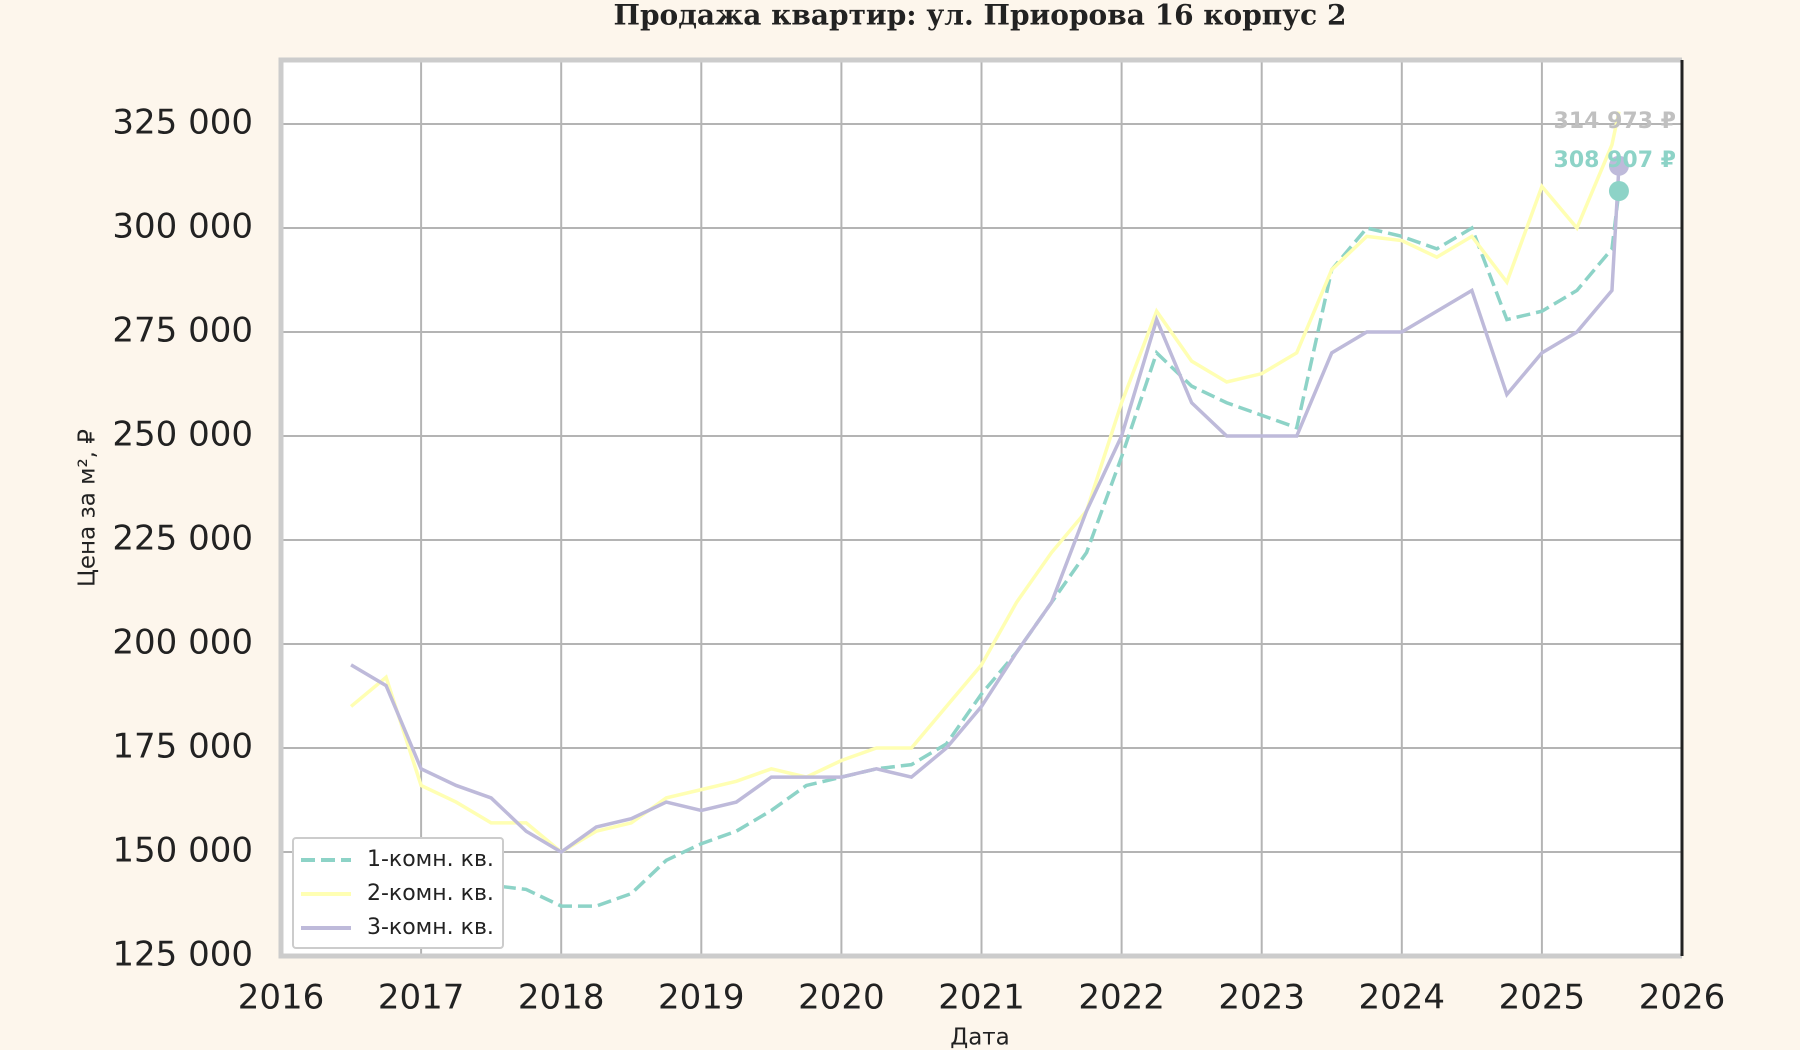  I want to click on y-tick-label: 250 000, so click(182, 435).